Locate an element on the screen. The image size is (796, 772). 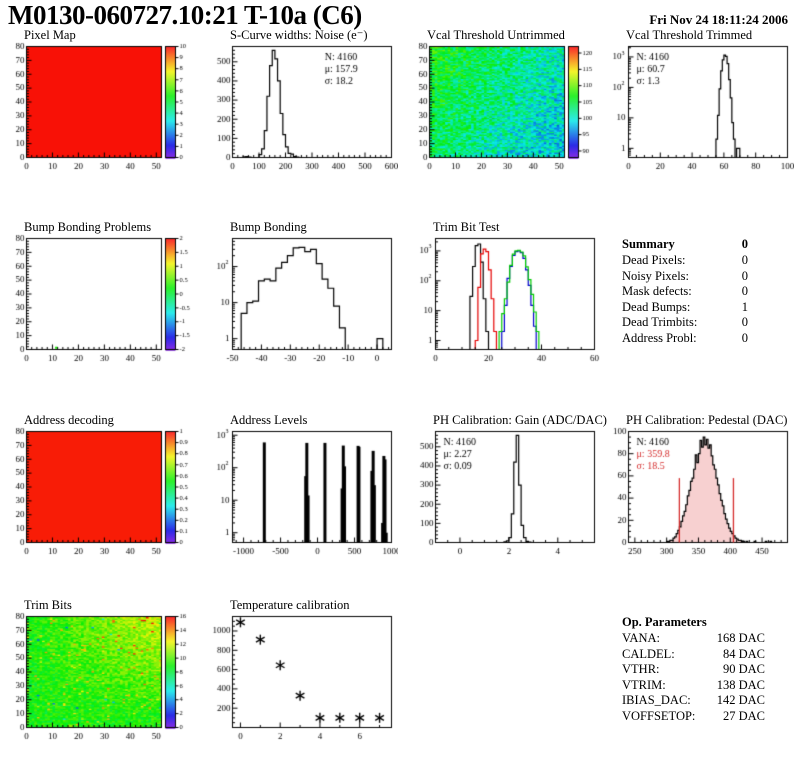
summary-row: Noisy Pixels: 0 is located at coordinates (685, 277).